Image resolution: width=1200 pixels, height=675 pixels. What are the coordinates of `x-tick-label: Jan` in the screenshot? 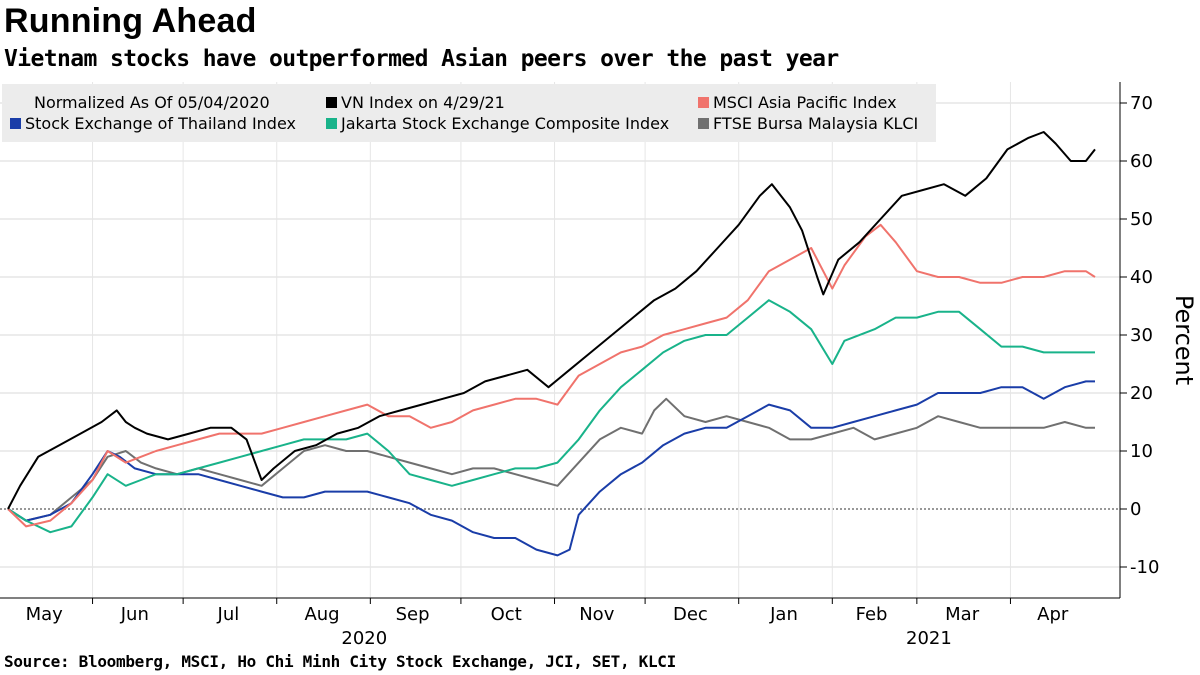 It's located at (783, 614).